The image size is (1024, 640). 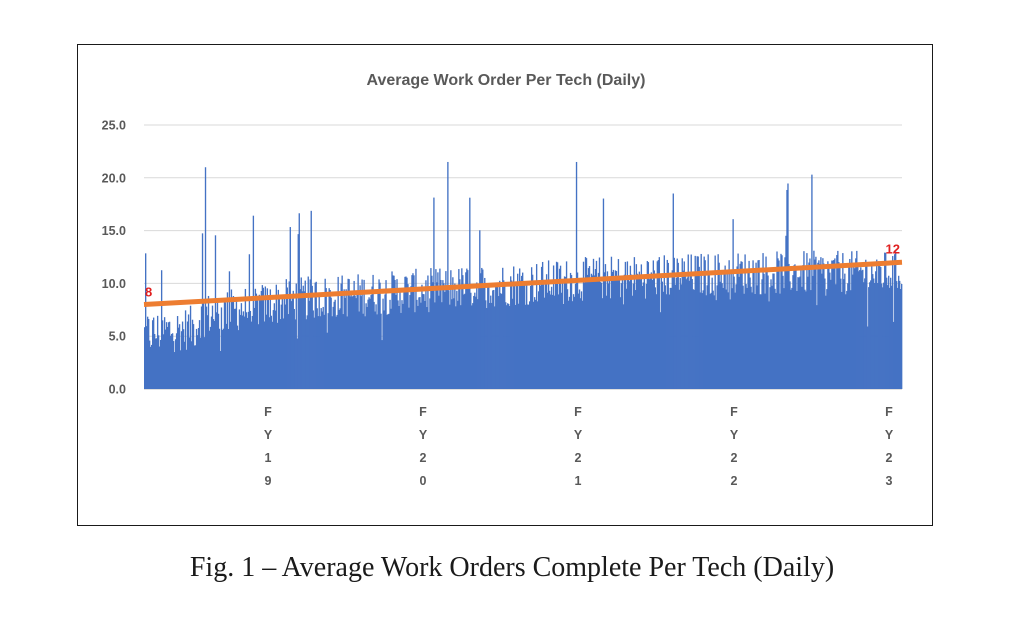 I want to click on x-category-char: 1, so click(x=268, y=458).